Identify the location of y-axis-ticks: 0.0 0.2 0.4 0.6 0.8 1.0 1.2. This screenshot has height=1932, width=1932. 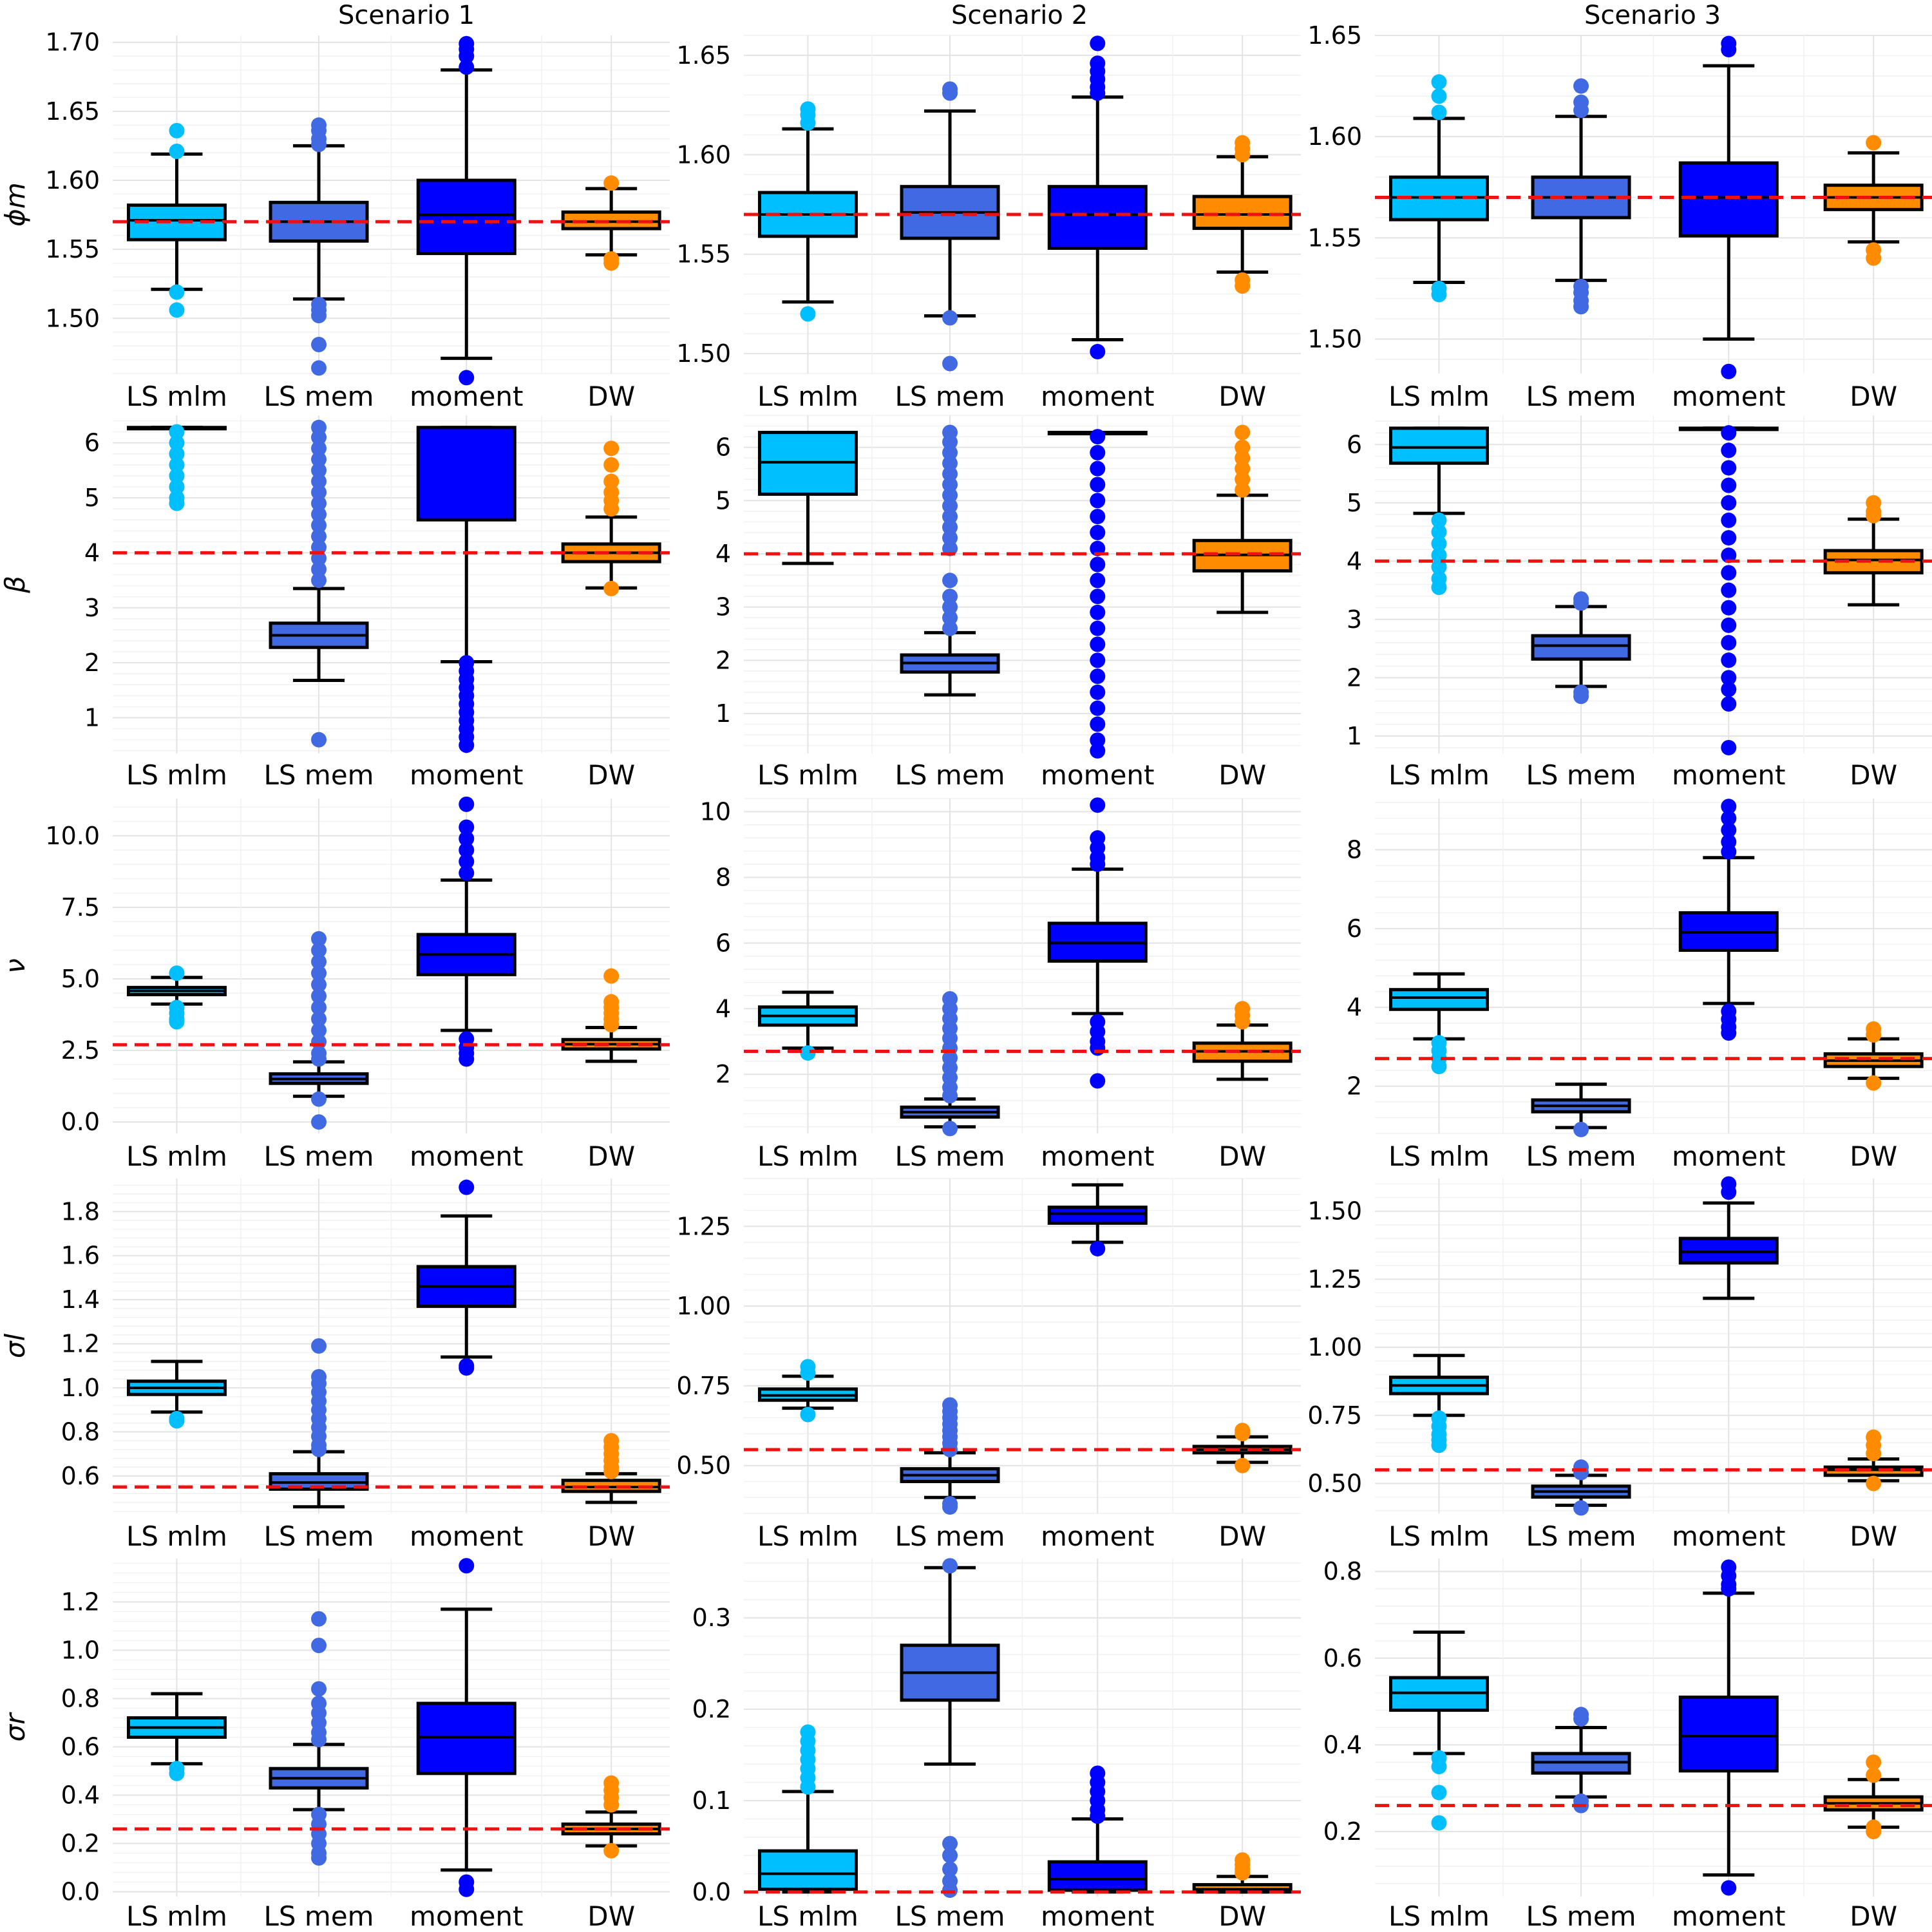
(80, 1747).